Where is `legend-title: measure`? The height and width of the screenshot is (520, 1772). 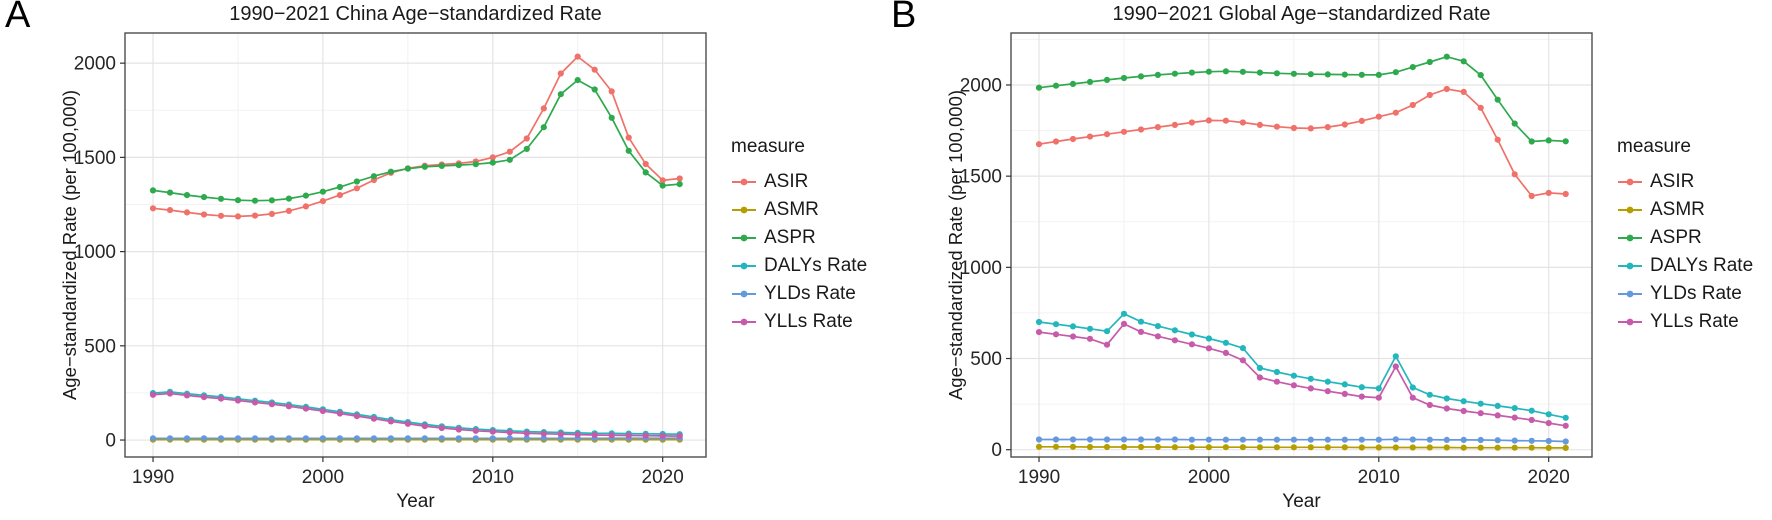
legend-title: measure is located at coordinates (1654, 146).